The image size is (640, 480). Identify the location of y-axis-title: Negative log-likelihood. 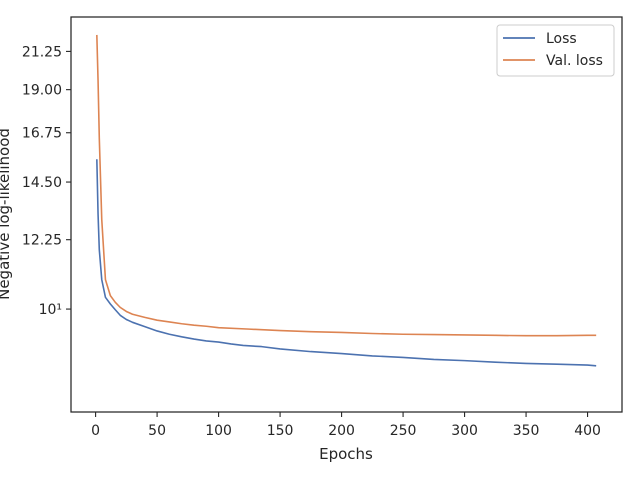
(6, 214).